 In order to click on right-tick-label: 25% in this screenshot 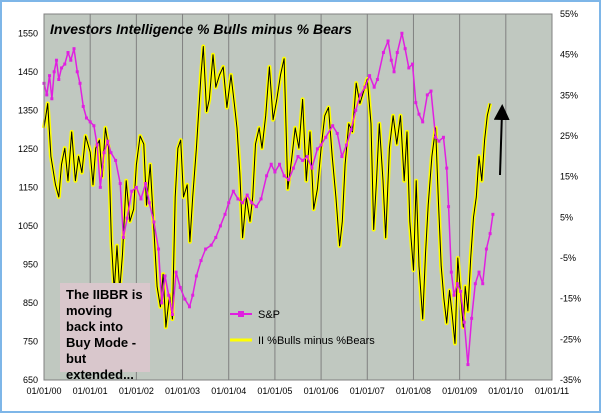, I will do `click(569, 136)`.